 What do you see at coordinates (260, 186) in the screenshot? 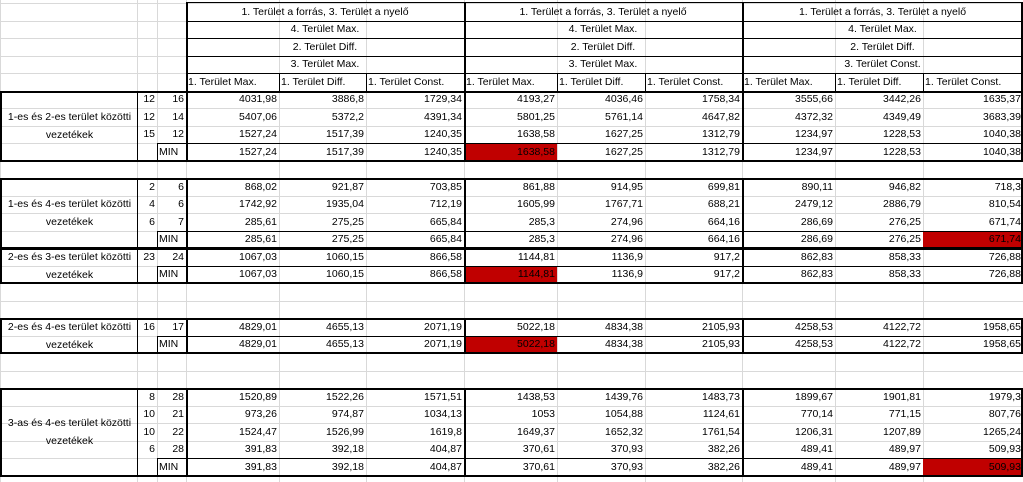
I see `value-cell: 868,02` at bounding box center [260, 186].